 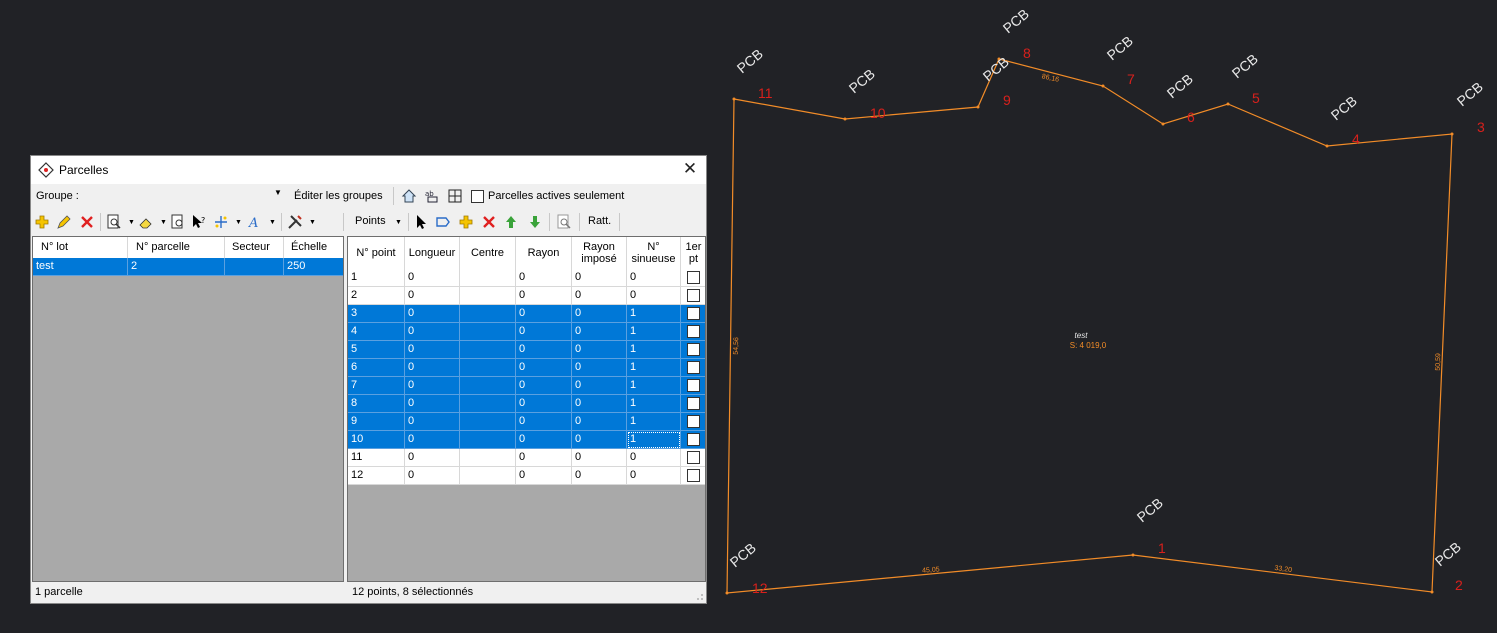 What do you see at coordinates (376, 422) in the screenshot?
I see `cell-n: 9` at bounding box center [376, 422].